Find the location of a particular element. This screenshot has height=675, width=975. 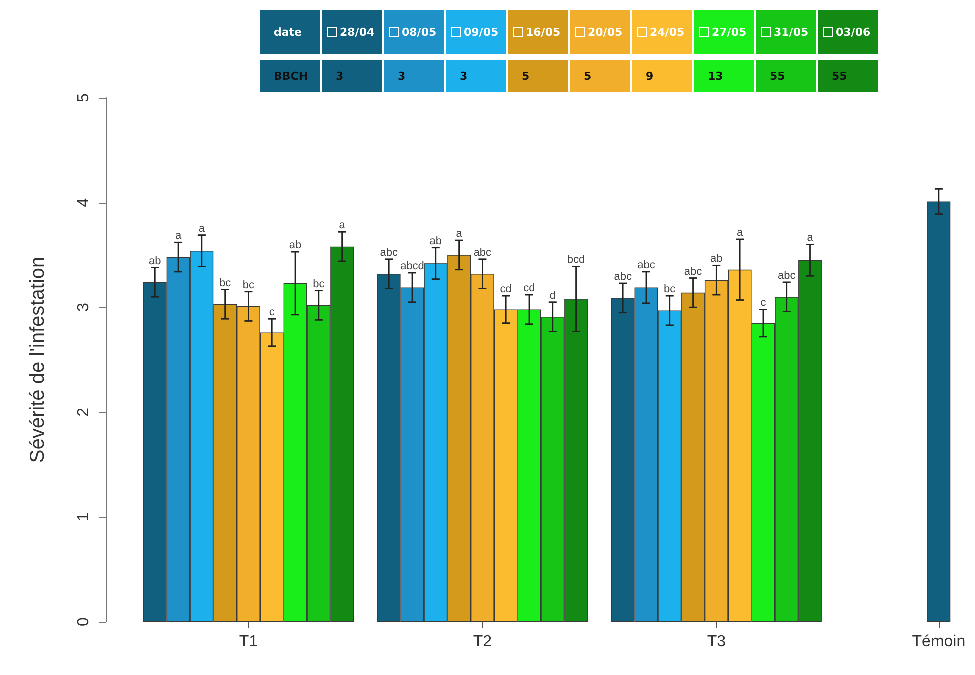

legend-label: 09/05 is located at coordinates (481, 32).